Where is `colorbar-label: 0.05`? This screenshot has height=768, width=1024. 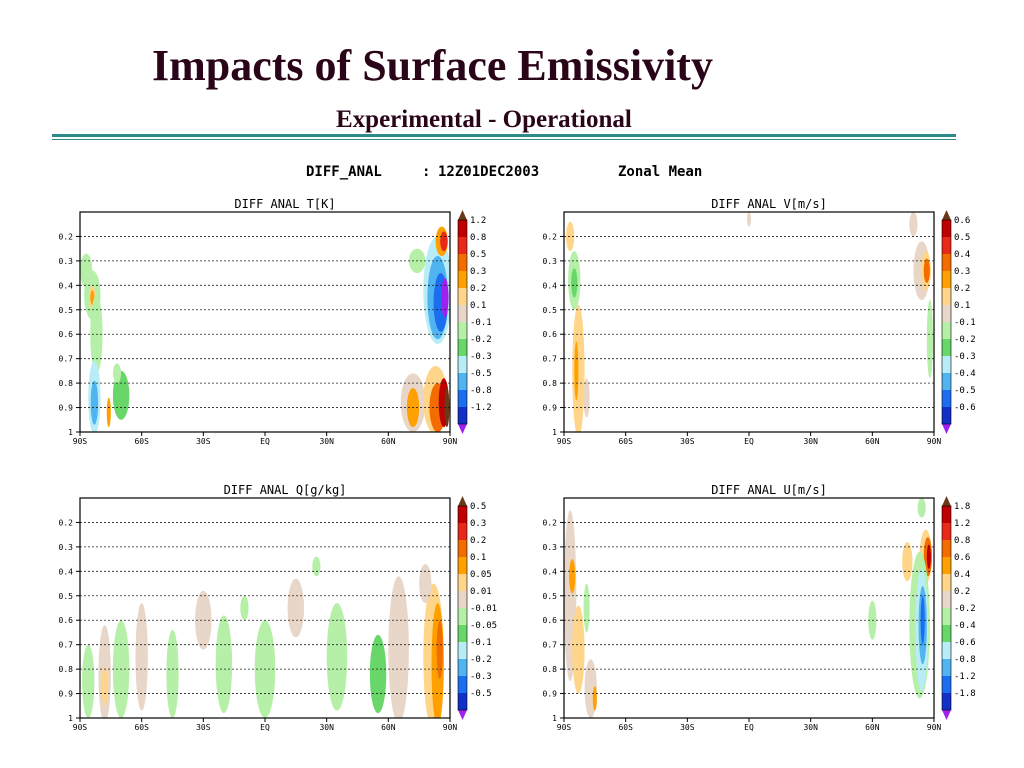
colorbar-label: 0.05 is located at coordinates (481, 575).